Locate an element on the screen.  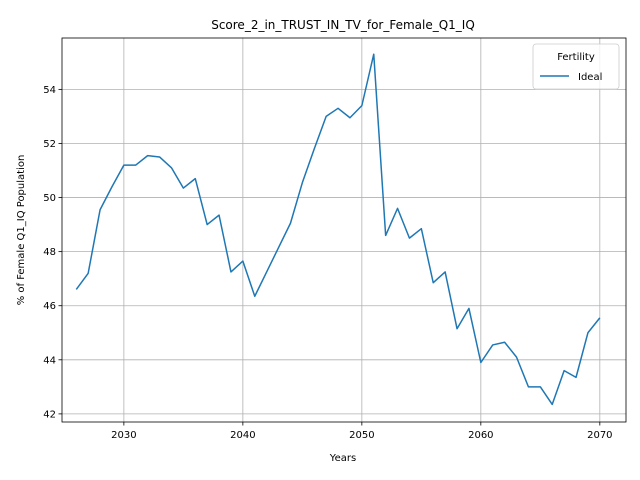
x-tick-label: 2050 is located at coordinates (361, 435).